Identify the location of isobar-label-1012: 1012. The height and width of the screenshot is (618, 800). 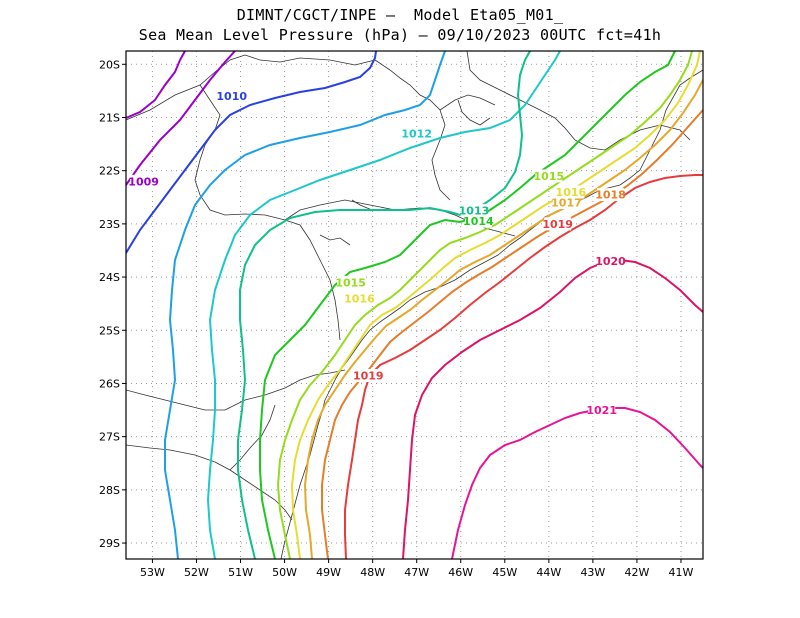
(416, 133).